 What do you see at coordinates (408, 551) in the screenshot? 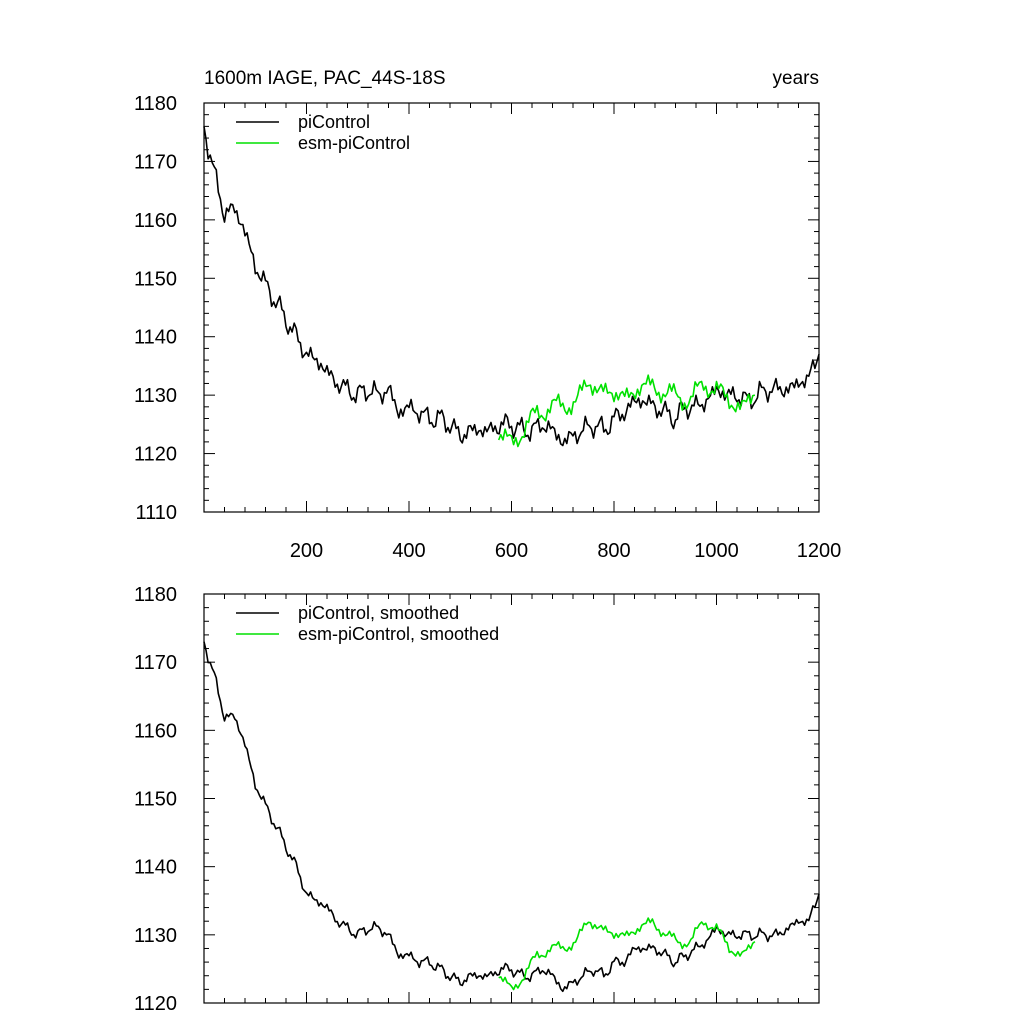
I see `x-tick-label: 400` at bounding box center [408, 551].